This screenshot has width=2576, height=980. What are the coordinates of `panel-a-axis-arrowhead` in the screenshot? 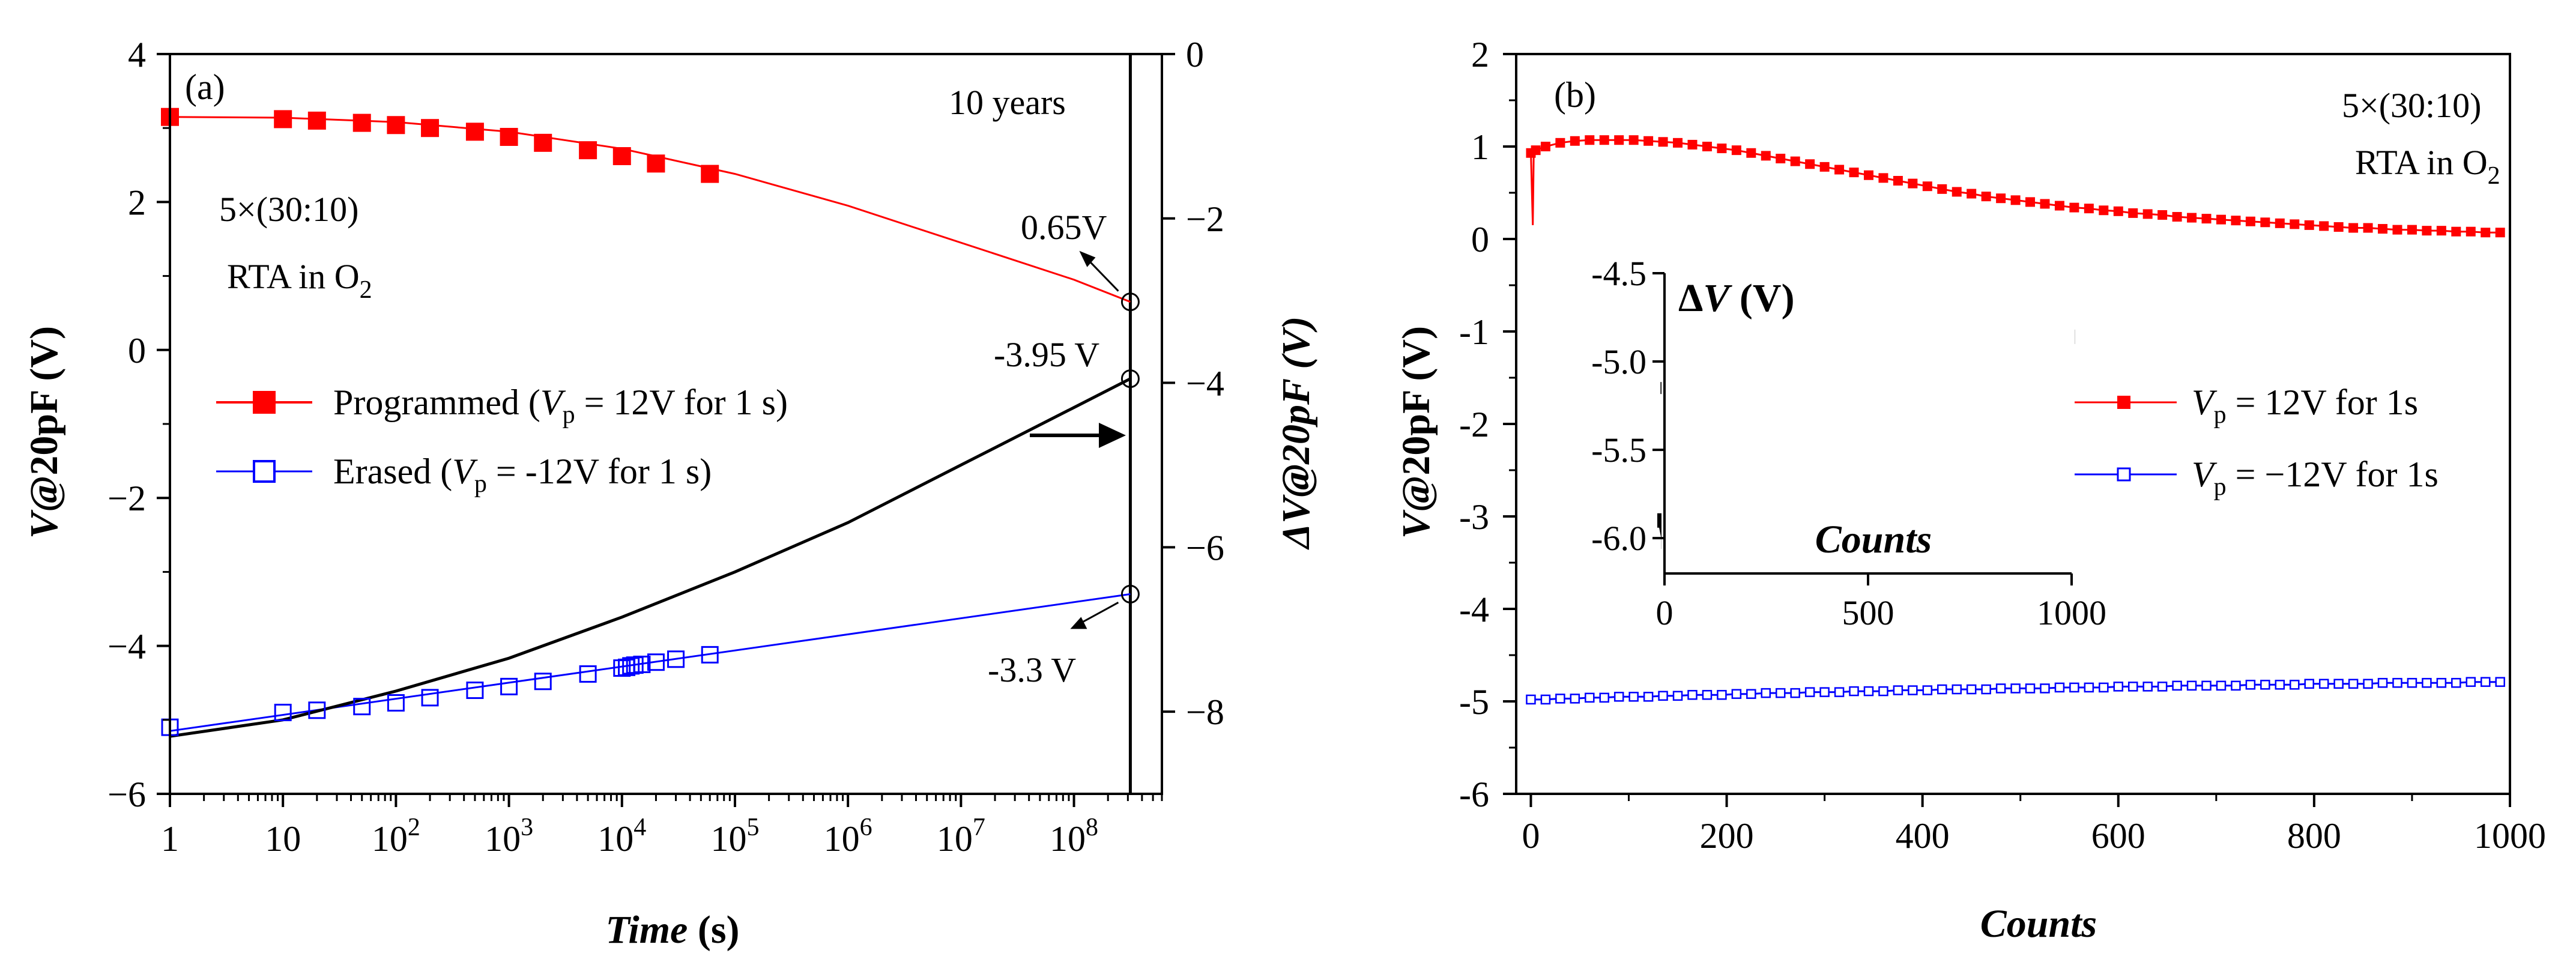 It's located at (1112, 435).